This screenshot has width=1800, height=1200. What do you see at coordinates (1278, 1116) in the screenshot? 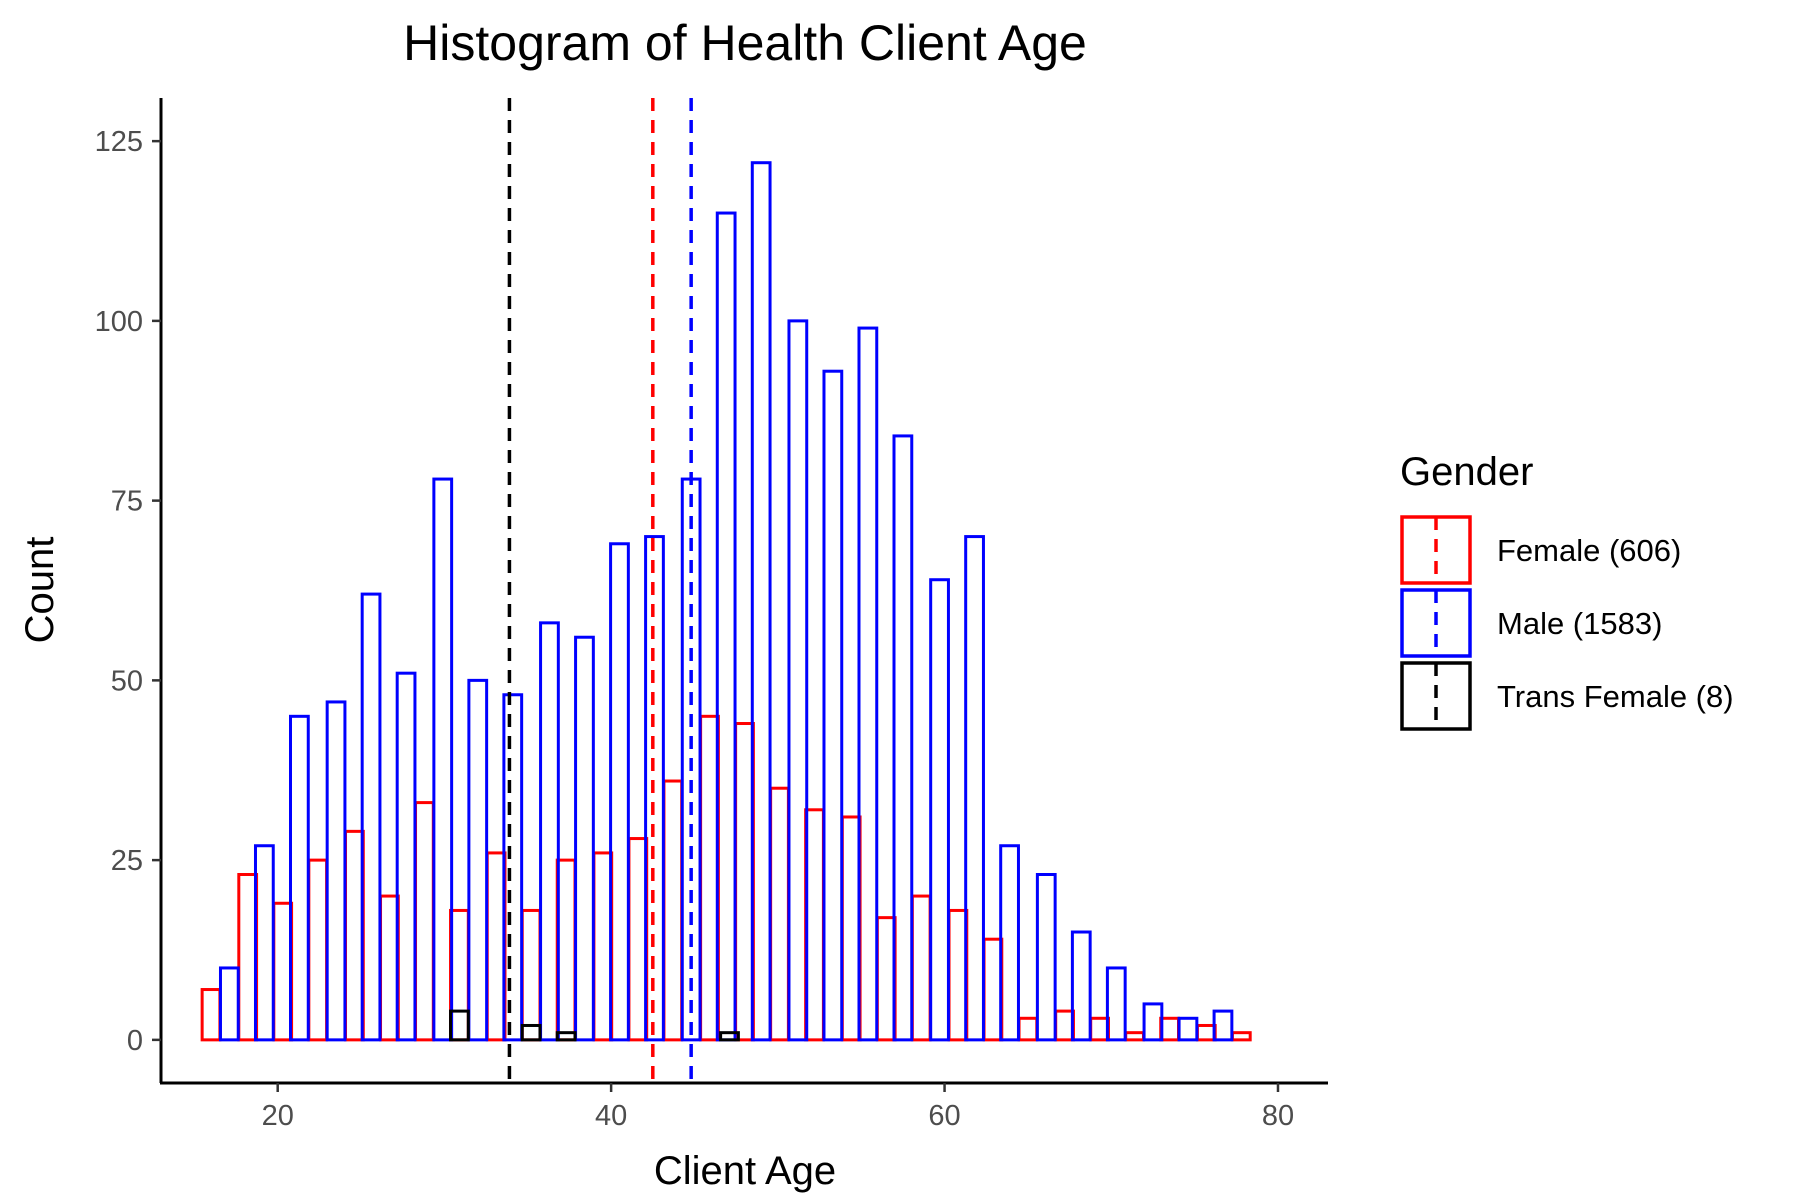
I see `x-tick-label: 80` at bounding box center [1278, 1116].